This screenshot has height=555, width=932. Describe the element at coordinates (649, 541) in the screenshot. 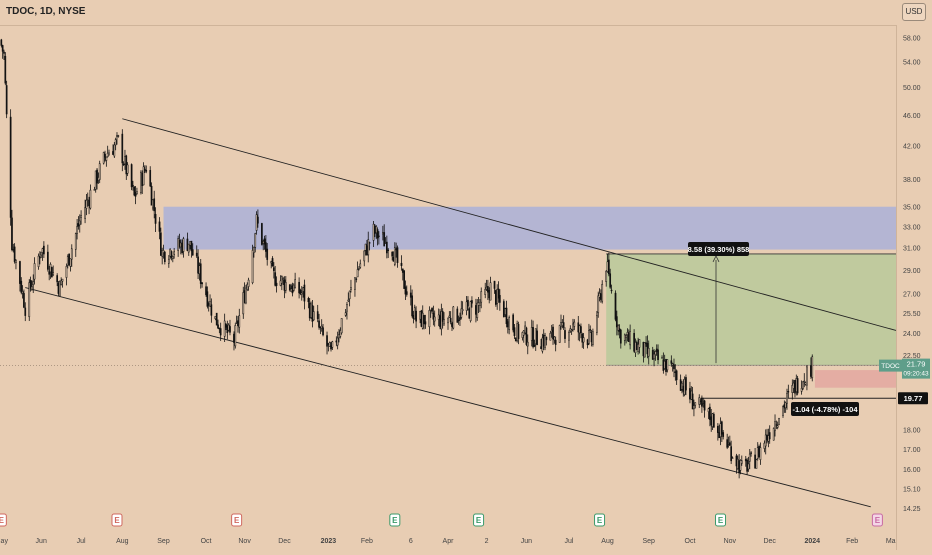

I see `time-axis-label: Sep` at that location.